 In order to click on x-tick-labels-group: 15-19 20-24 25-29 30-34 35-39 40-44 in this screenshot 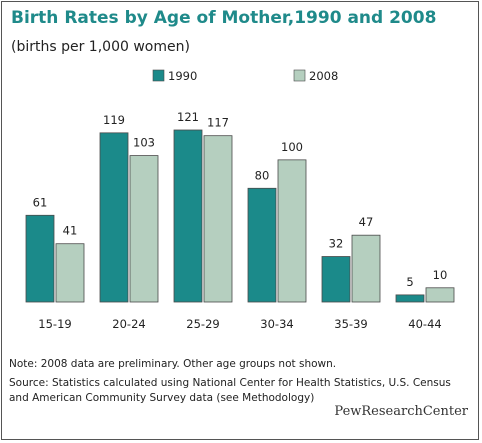, I will do `click(239, 324)`.